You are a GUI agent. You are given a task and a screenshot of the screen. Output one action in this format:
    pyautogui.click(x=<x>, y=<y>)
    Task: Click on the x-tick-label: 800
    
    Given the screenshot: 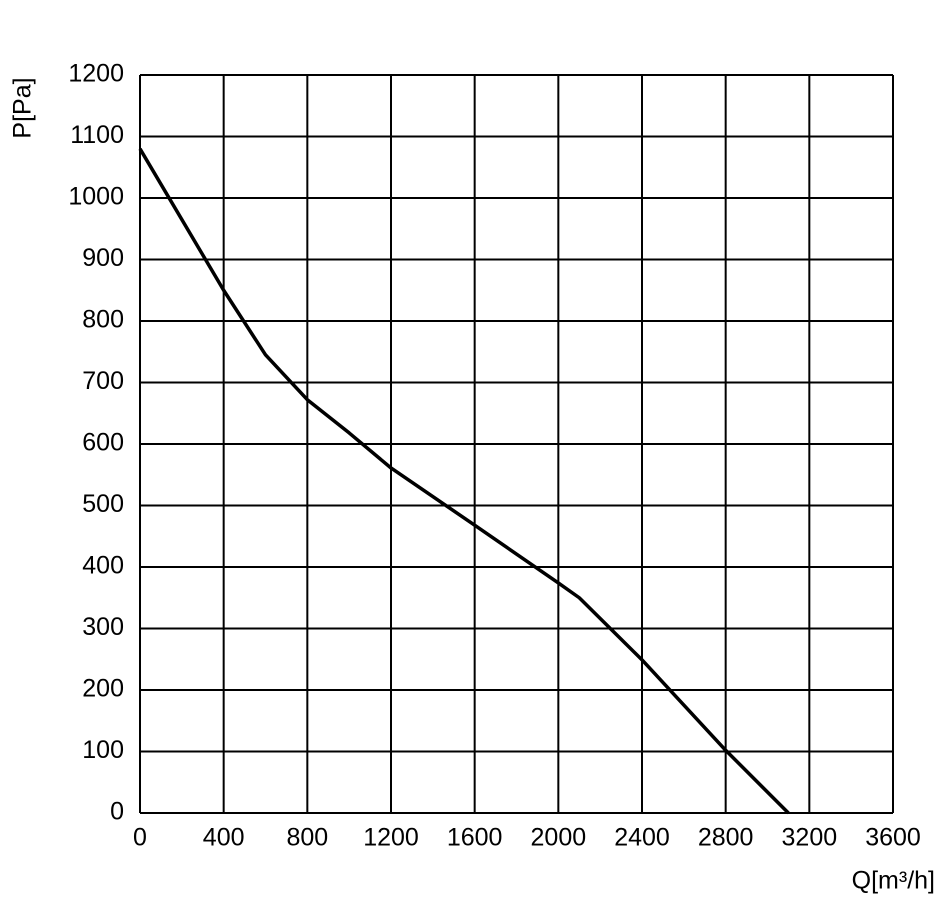 What is the action you would take?
    pyautogui.click(x=307, y=838)
    